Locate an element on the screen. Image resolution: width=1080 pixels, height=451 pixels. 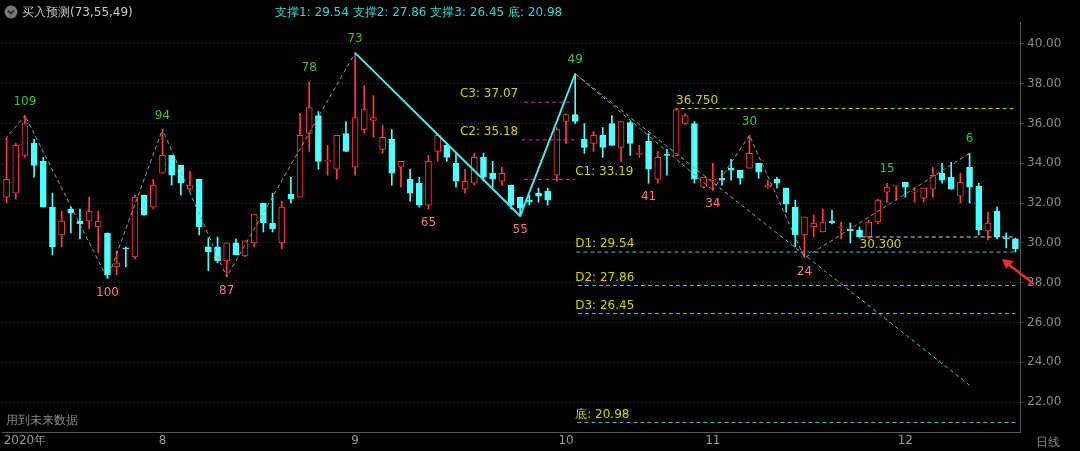
x-tick-label: 10 is located at coordinates (566, 440).